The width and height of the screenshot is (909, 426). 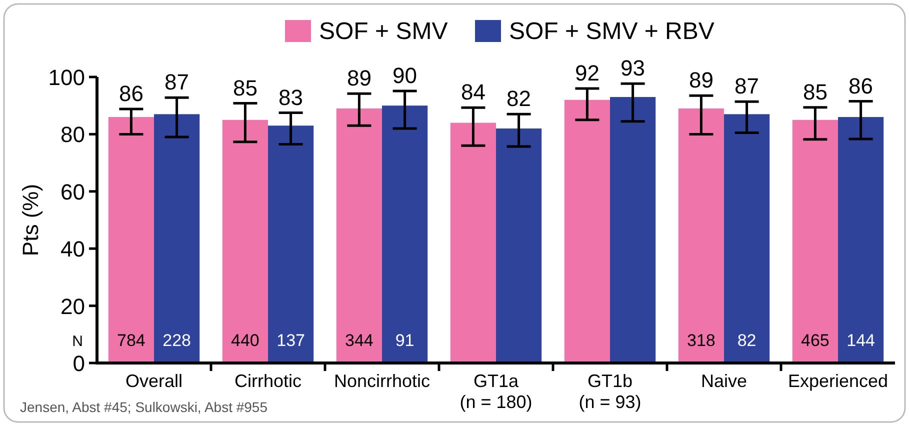 I want to click on y-tick-label: 40, so click(x=72, y=249).